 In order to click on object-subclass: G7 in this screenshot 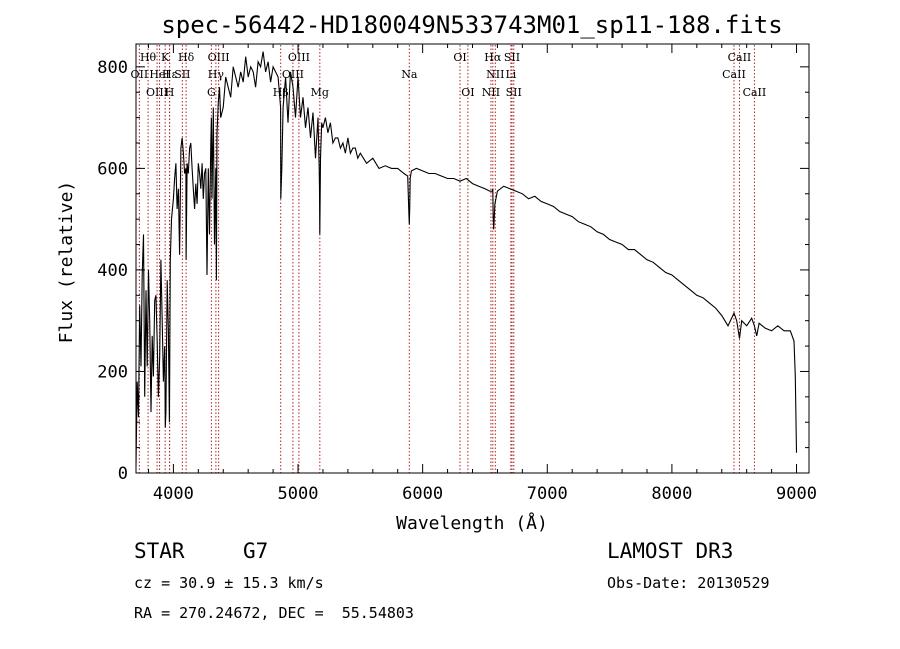, I will do `click(256, 551)`.